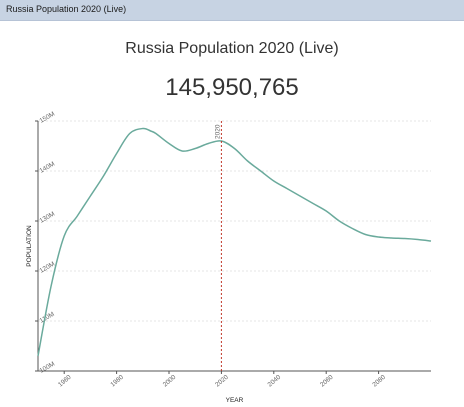  What do you see at coordinates (48, 368) in the screenshot?
I see `y-tick-label: 100M` at bounding box center [48, 368].